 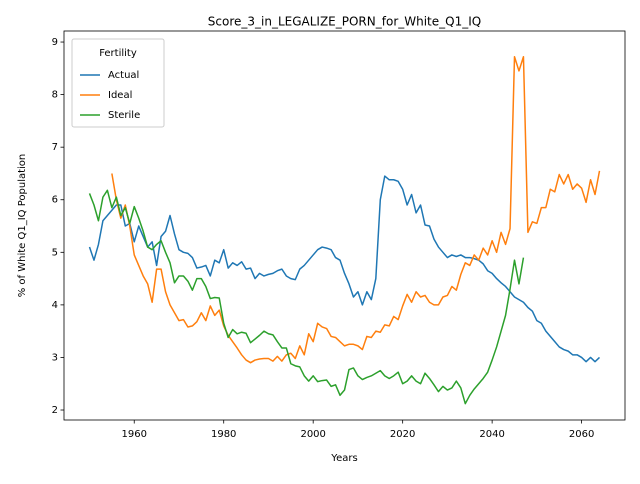 What do you see at coordinates (491, 434) in the screenshot?
I see `x-tick-label: 2040` at bounding box center [491, 434].